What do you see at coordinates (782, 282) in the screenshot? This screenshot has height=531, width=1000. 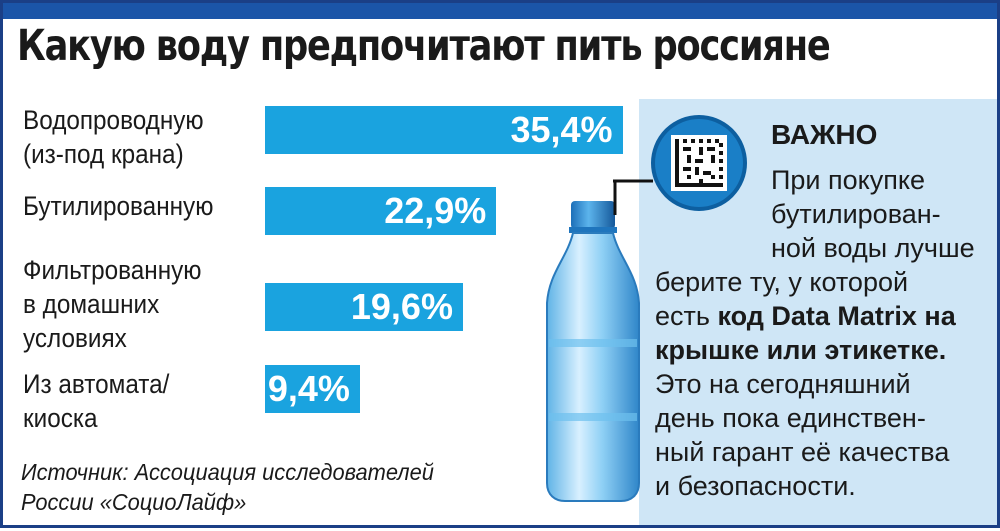 I see `note-line-4: берите ту, у которой` at bounding box center [782, 282].